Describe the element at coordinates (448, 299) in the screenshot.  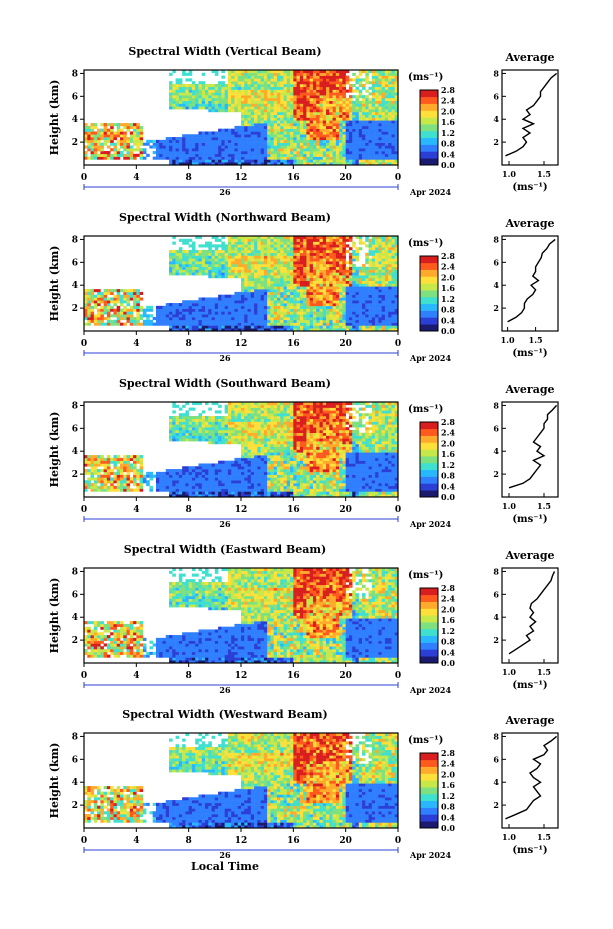
I see `colorbar-tick-label: 1.2` at that location.